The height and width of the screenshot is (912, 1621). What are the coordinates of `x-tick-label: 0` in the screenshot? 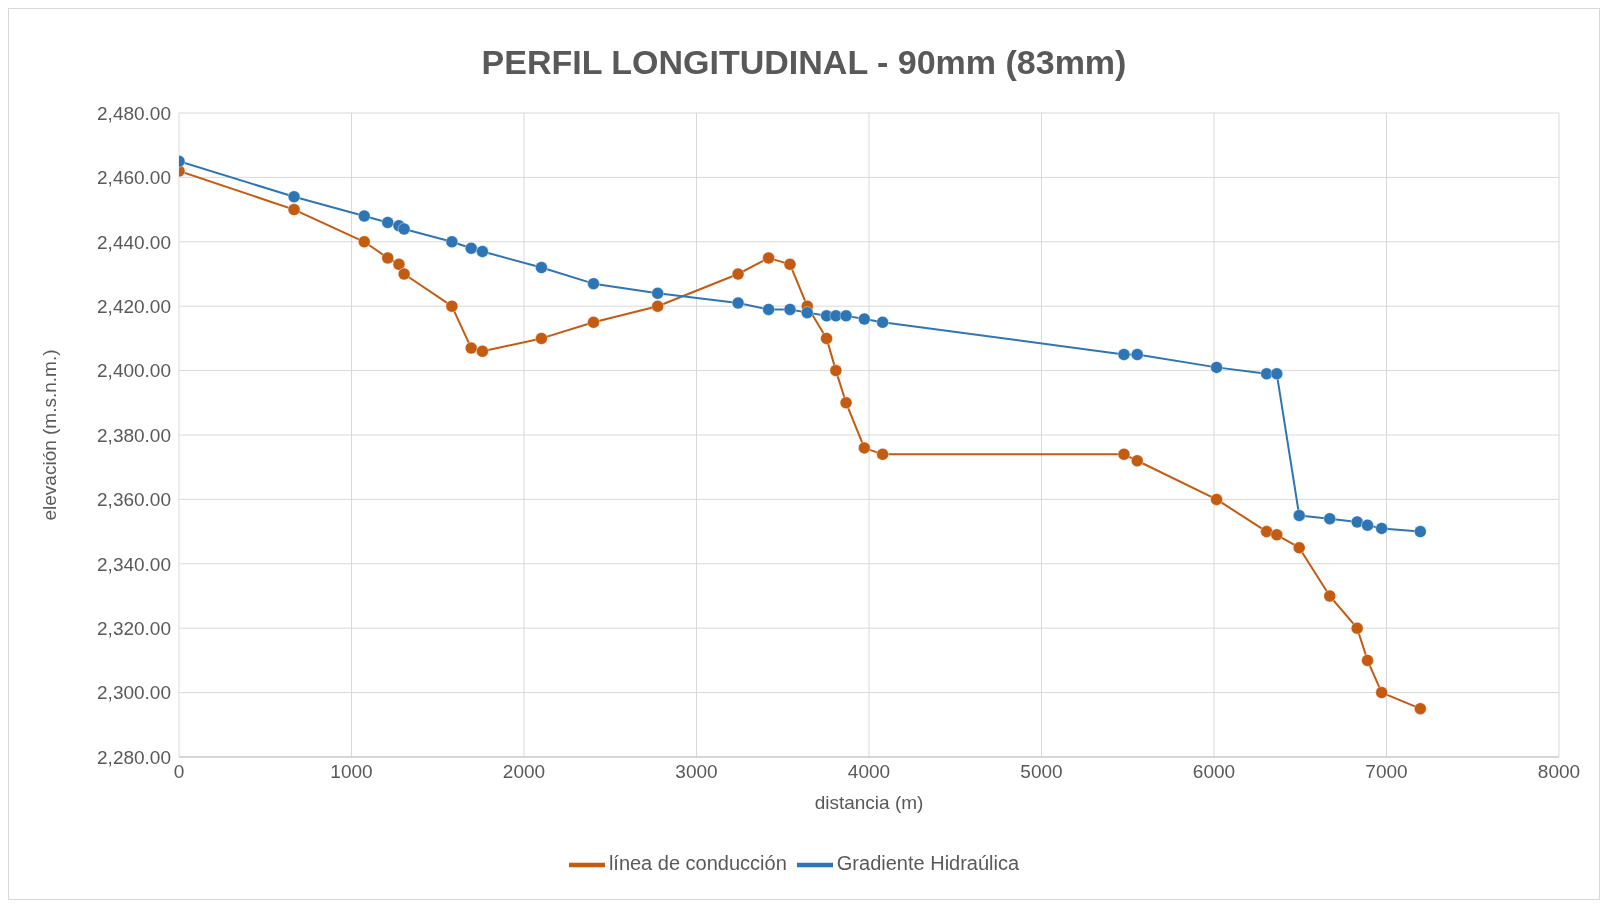 It's located at (179, 772).